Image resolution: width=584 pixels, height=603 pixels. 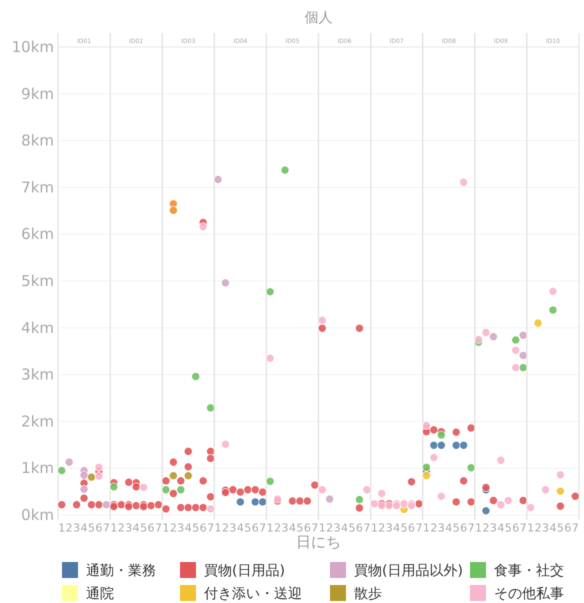 I want to click on y-tick-label: 1km, so click(x=37, y=468).